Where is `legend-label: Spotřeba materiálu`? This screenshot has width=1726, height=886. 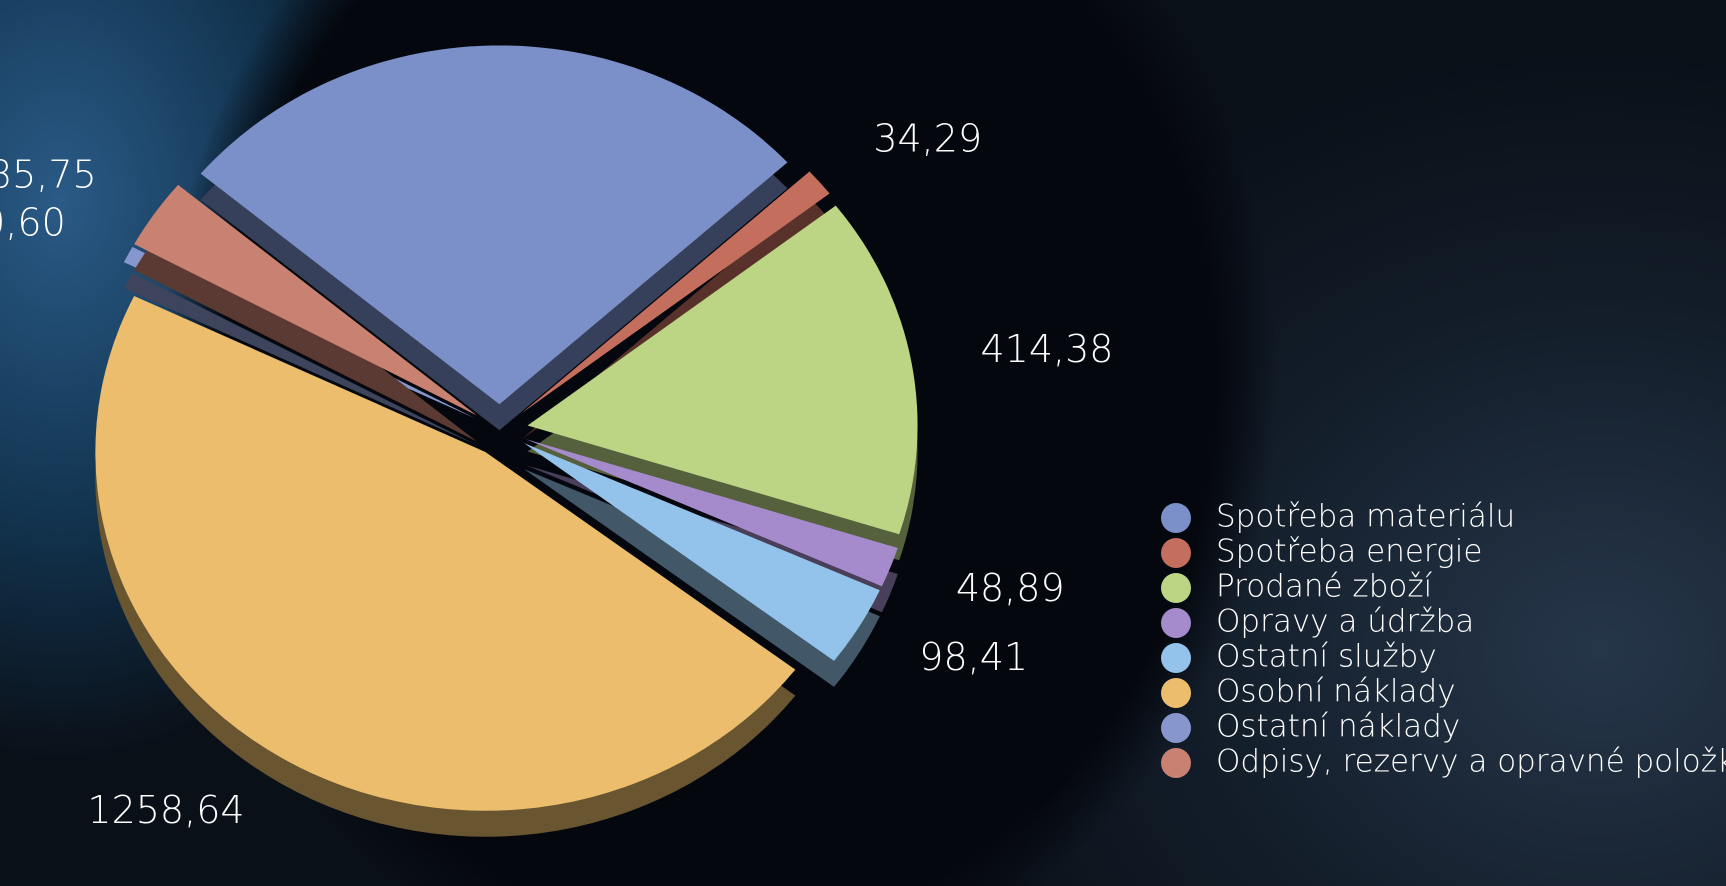
legend-label: Spotřeba materiálu is located at coordinates (1365, 517).